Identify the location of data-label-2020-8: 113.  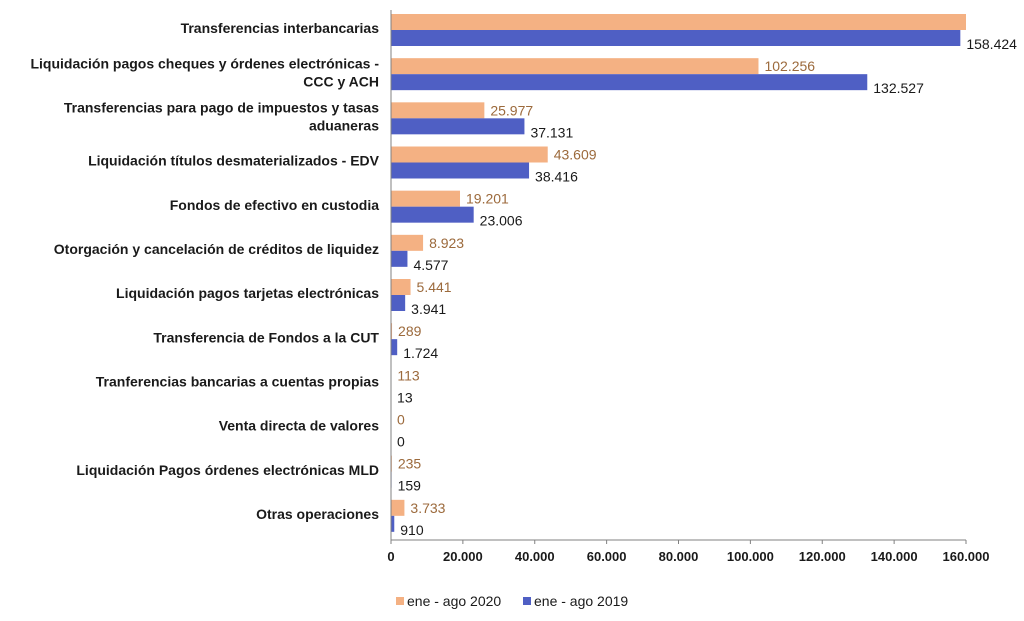
(408, 375).